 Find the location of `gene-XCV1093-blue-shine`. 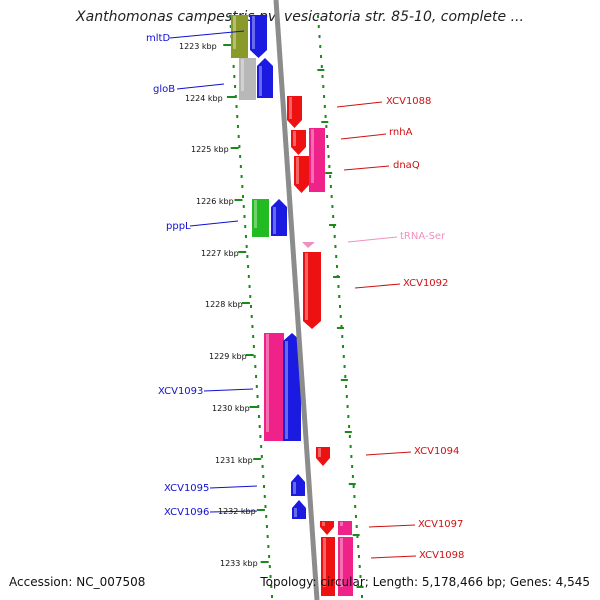

gene-XCV1093-blue-shine is located at coordinates (286, 390).